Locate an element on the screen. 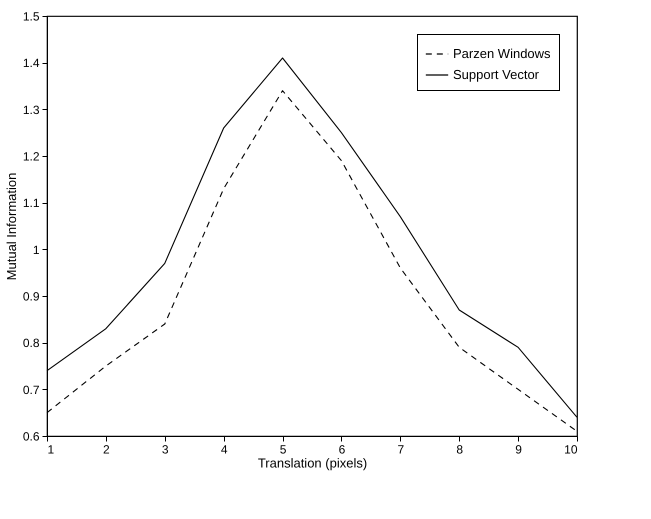 The width and height of the screenshot is (651, 519). x-tick-label: 9 is located at coordinates (518, 449).